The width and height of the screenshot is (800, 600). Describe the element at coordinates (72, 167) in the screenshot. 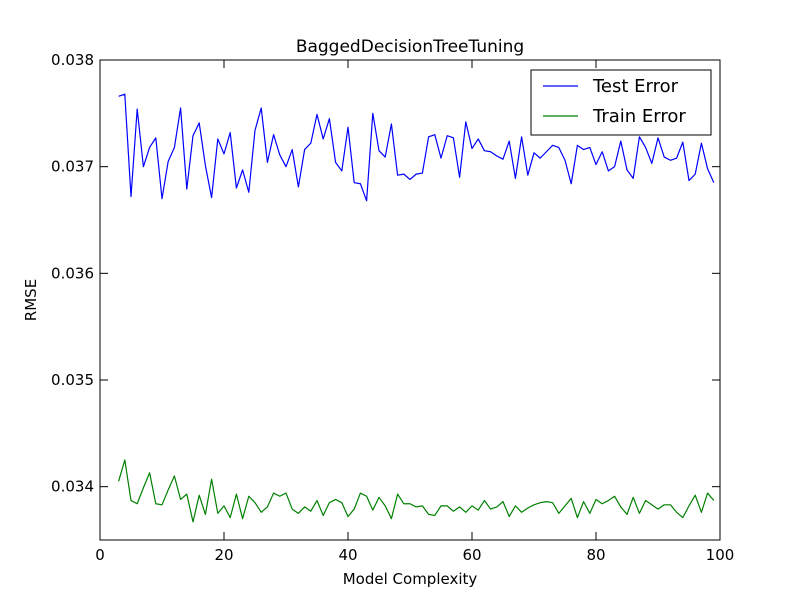

I see `y-tick-label: 0.037` at that location.